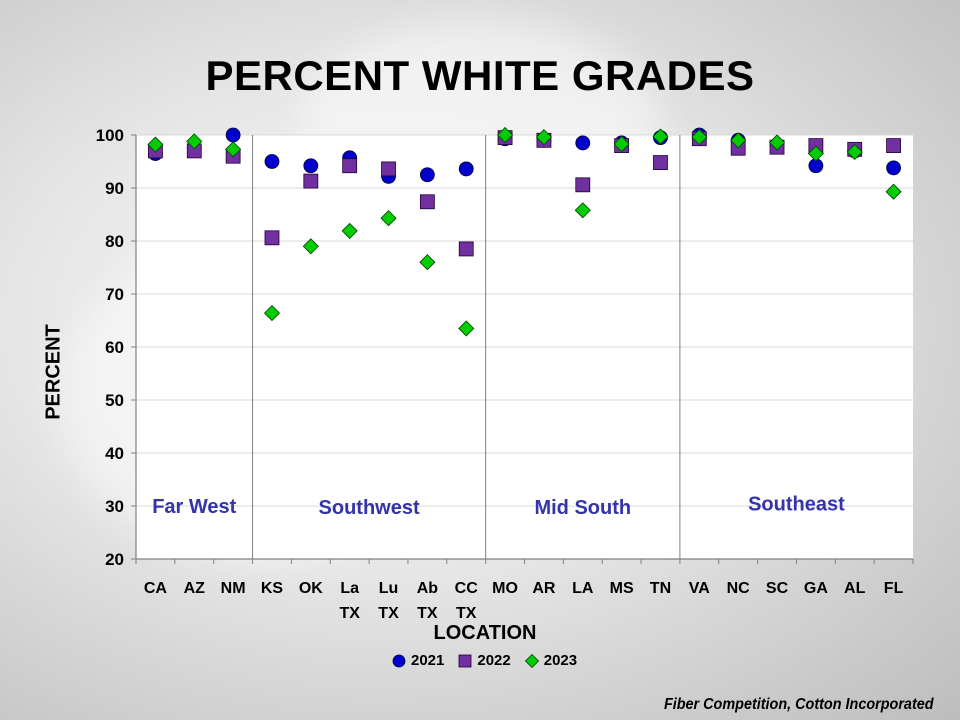 The image size is (960, 720). Describe the element at coordinates (427, 175) in the screenshot. I see `marker-2021-ab` at that location.